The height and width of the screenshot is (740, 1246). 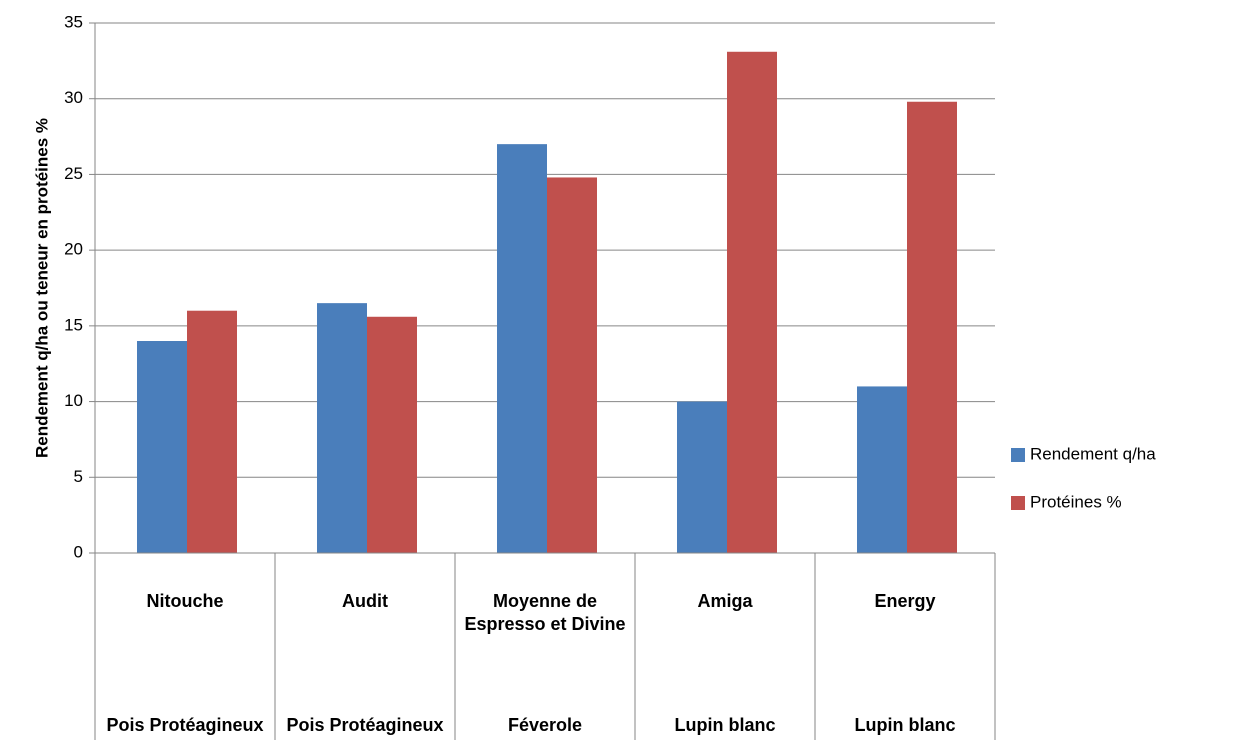 What do you see at coordinates (73, 400) in the screenshot?
I see `y-tick-label: 10` at bounding box center [73, 400].